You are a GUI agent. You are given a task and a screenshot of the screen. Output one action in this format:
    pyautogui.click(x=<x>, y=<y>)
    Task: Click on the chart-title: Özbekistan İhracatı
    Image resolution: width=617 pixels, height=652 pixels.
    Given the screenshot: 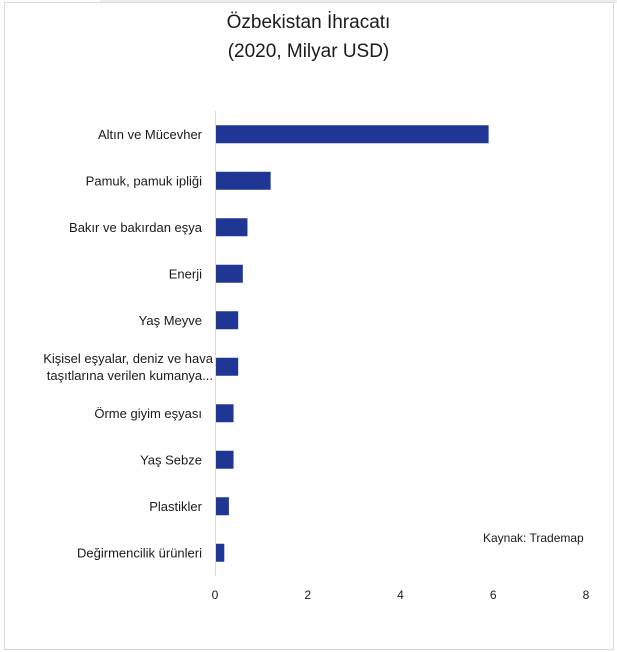 What is the action you would take?
    pyautogui.click(x=308, y=22)
    